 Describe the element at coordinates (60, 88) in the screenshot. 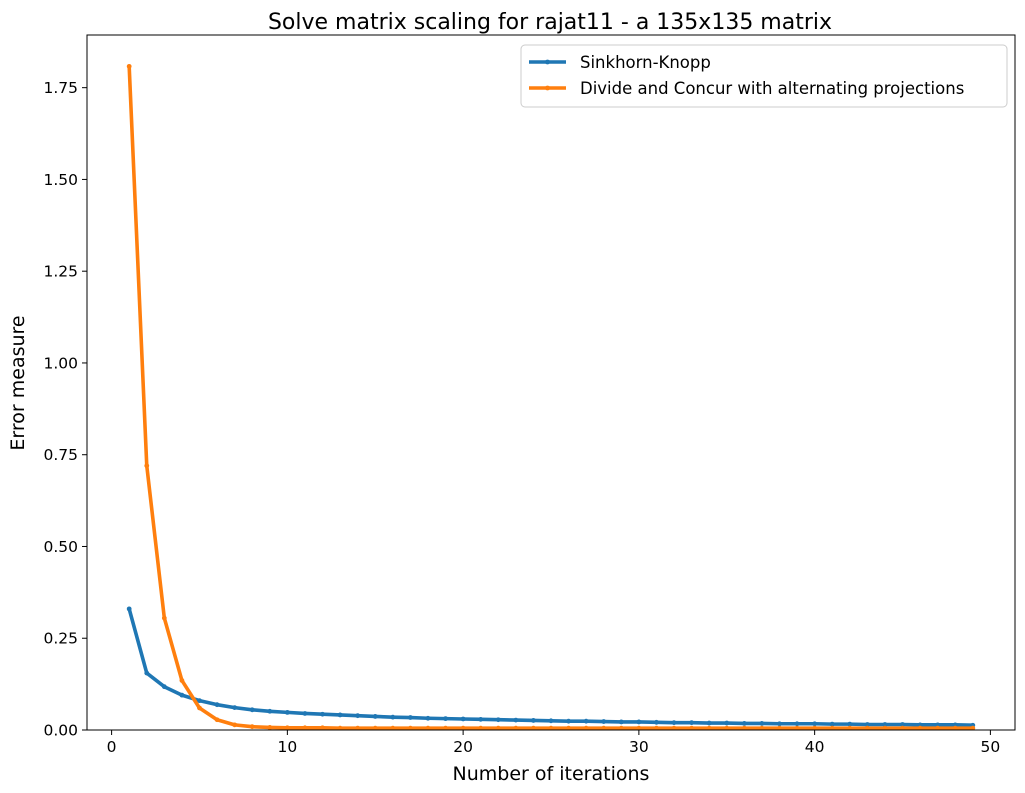

I see `y-tick-label: 1.75` at that location.